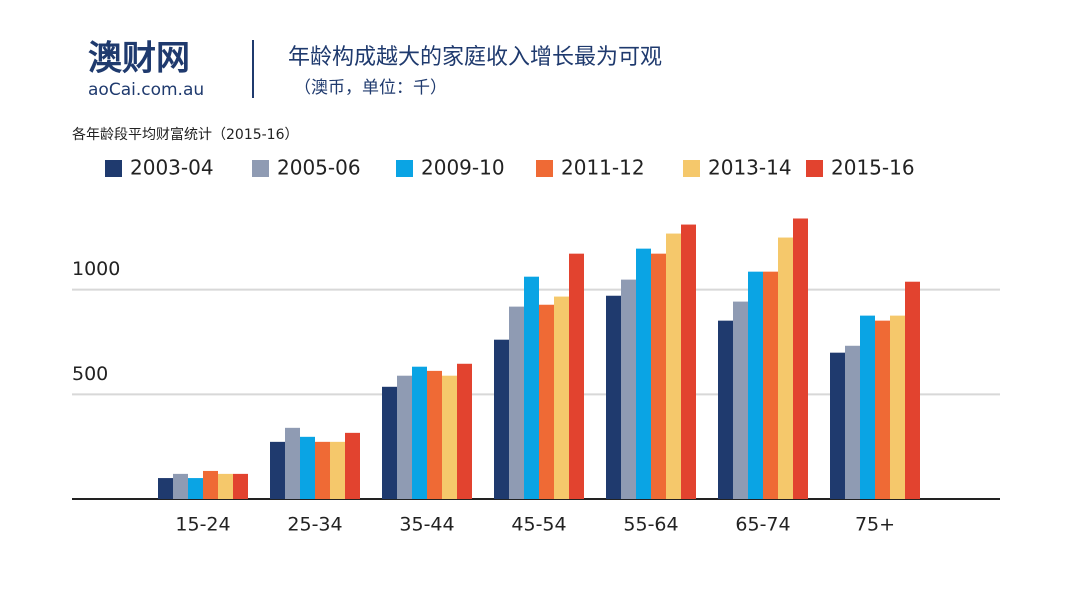 The width and height of the screenshot is (1080, 608). Describe the element at coordinates (185, 134) in the screenshot. I see `section-label: 各年龄段平均财富统计（2015-16）` at that location.